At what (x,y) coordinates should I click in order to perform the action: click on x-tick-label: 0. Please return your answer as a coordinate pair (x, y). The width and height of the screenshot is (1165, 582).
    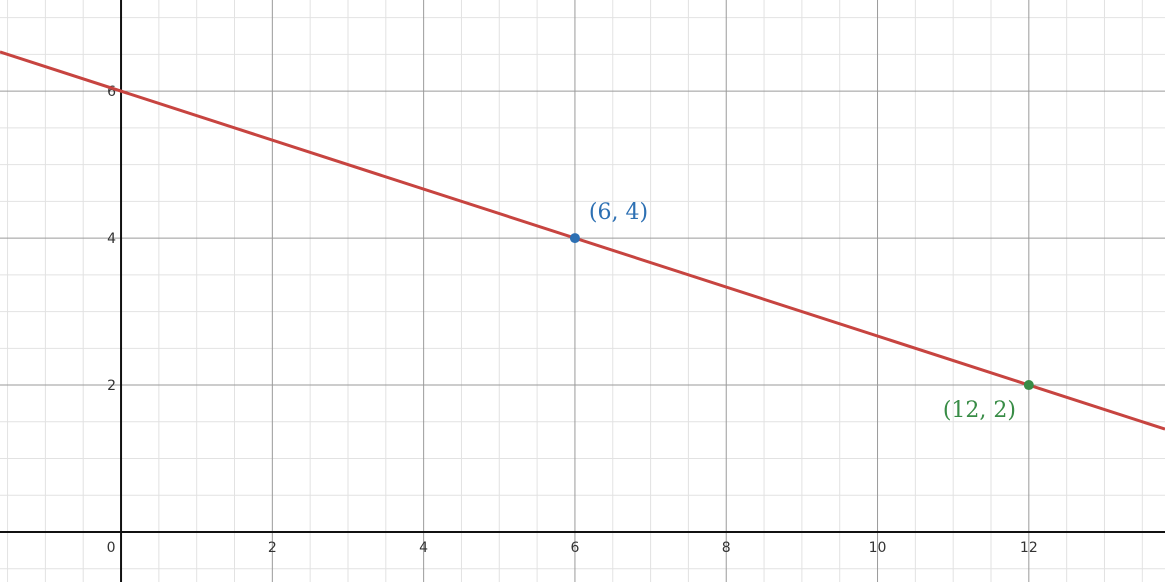
    Looking at the image, I should click on (111, 548).